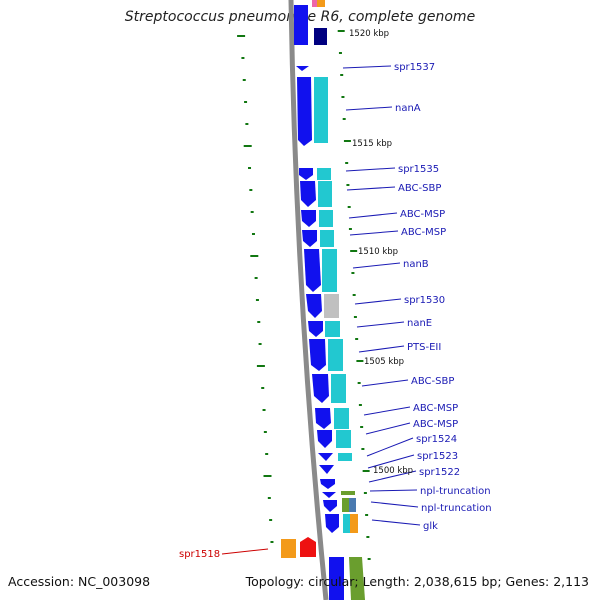  What do you see at coordinates (329, 270) in the screenshot?
I see `cog-nanB` at bounding box center [329, 270].